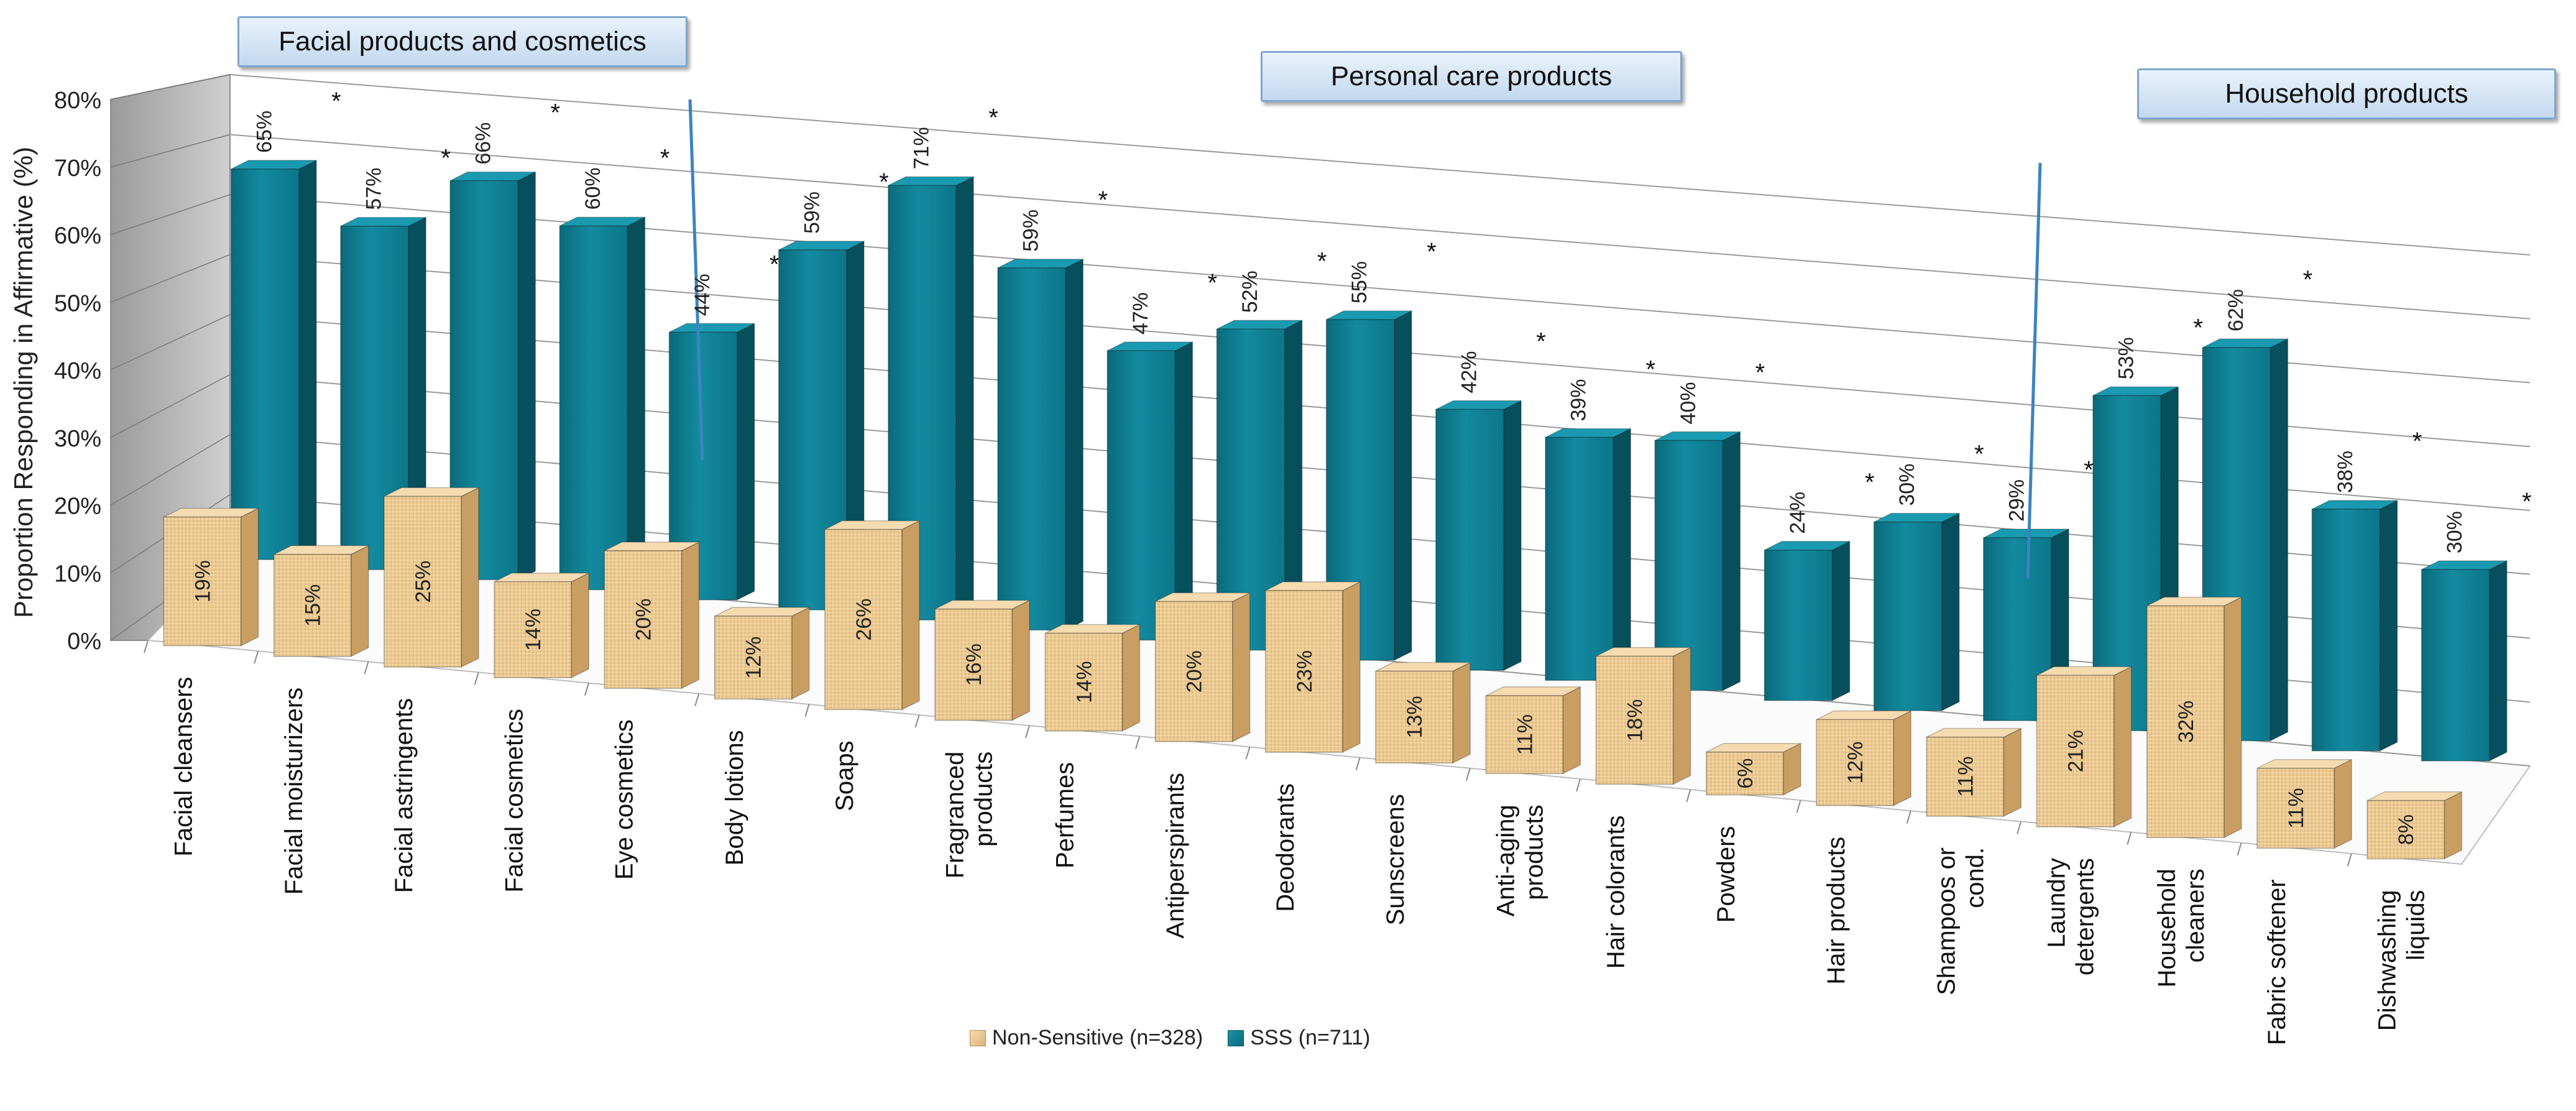 This screenshot has width=2576, height=1111. Describe the element at coordinates (77, 236) in the screenshot. I see `y-tick-label: 60%` at that location.